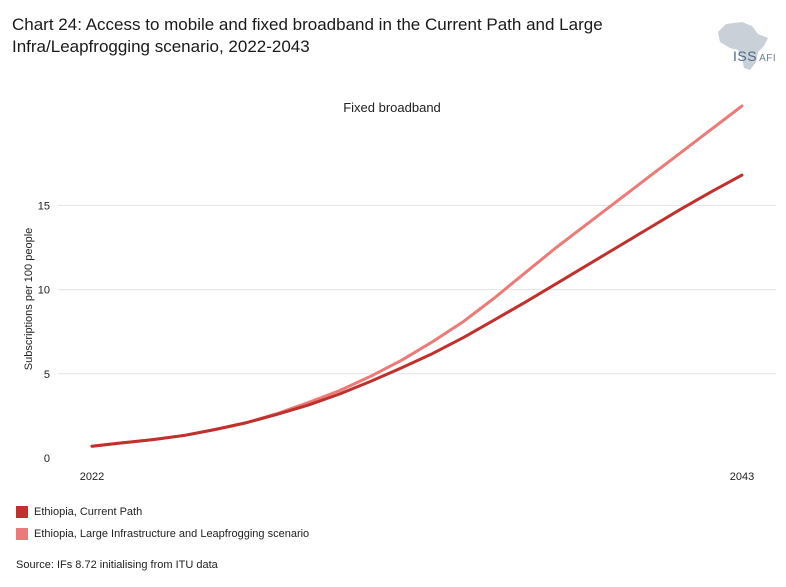 The image size is (786, 587). Describe the element at coordinates (88, 512) in the screenshot. I see `legend-label-current-path: Ethiopia, Current Path` at that location.